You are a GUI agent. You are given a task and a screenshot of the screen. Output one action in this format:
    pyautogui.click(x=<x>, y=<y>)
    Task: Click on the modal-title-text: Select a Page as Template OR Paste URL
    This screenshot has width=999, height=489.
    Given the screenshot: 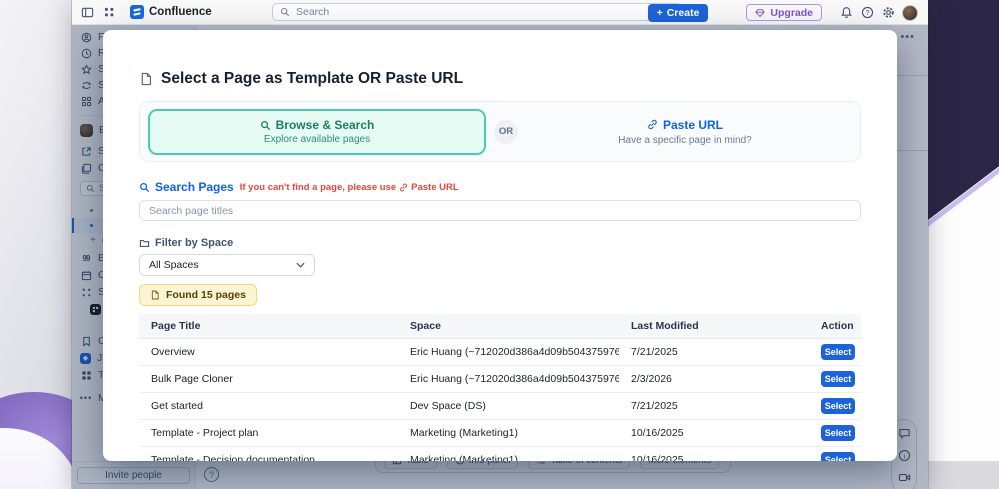 What is the action you would take?
    pyautogui.click(x=312, y=78)
    